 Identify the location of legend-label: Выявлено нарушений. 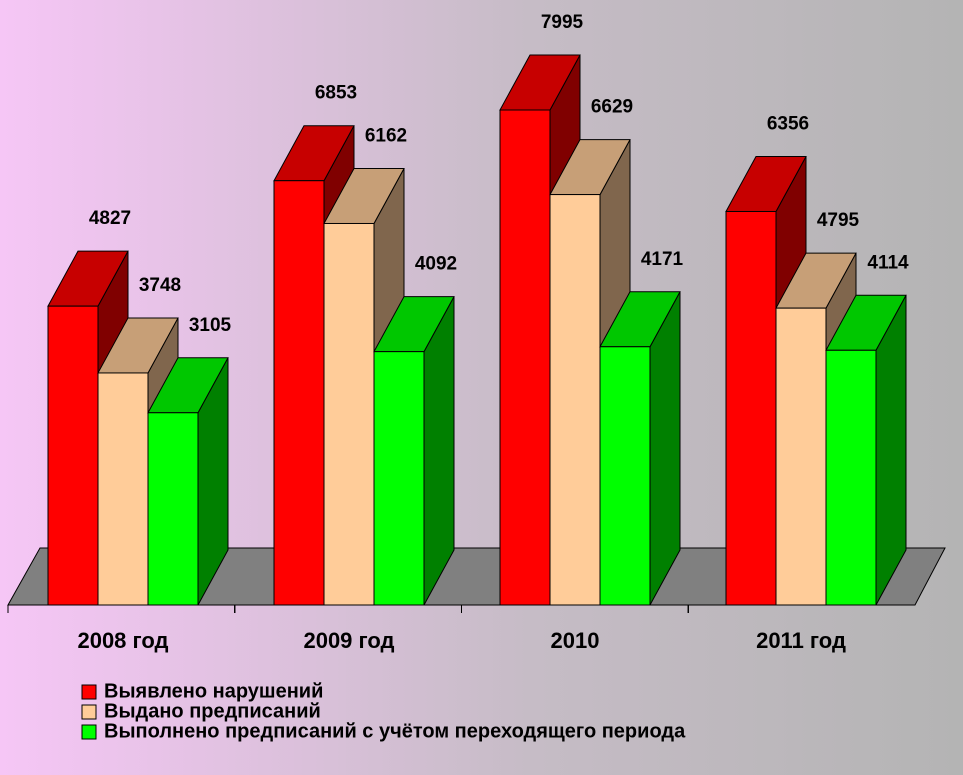
(213, 691).